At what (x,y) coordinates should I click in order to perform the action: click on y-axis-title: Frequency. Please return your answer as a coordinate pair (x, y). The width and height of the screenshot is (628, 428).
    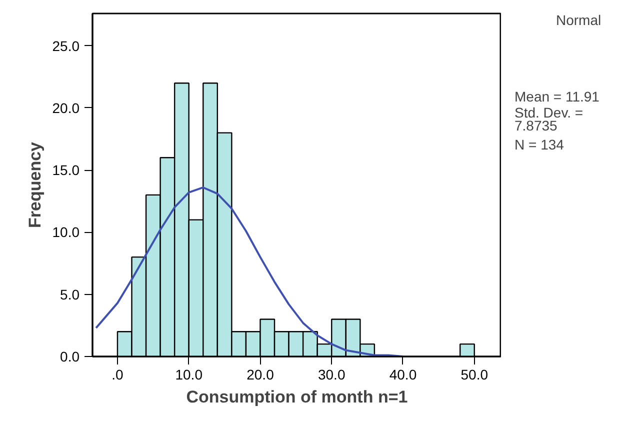
    Looking at the image, I should click on (34, 184).